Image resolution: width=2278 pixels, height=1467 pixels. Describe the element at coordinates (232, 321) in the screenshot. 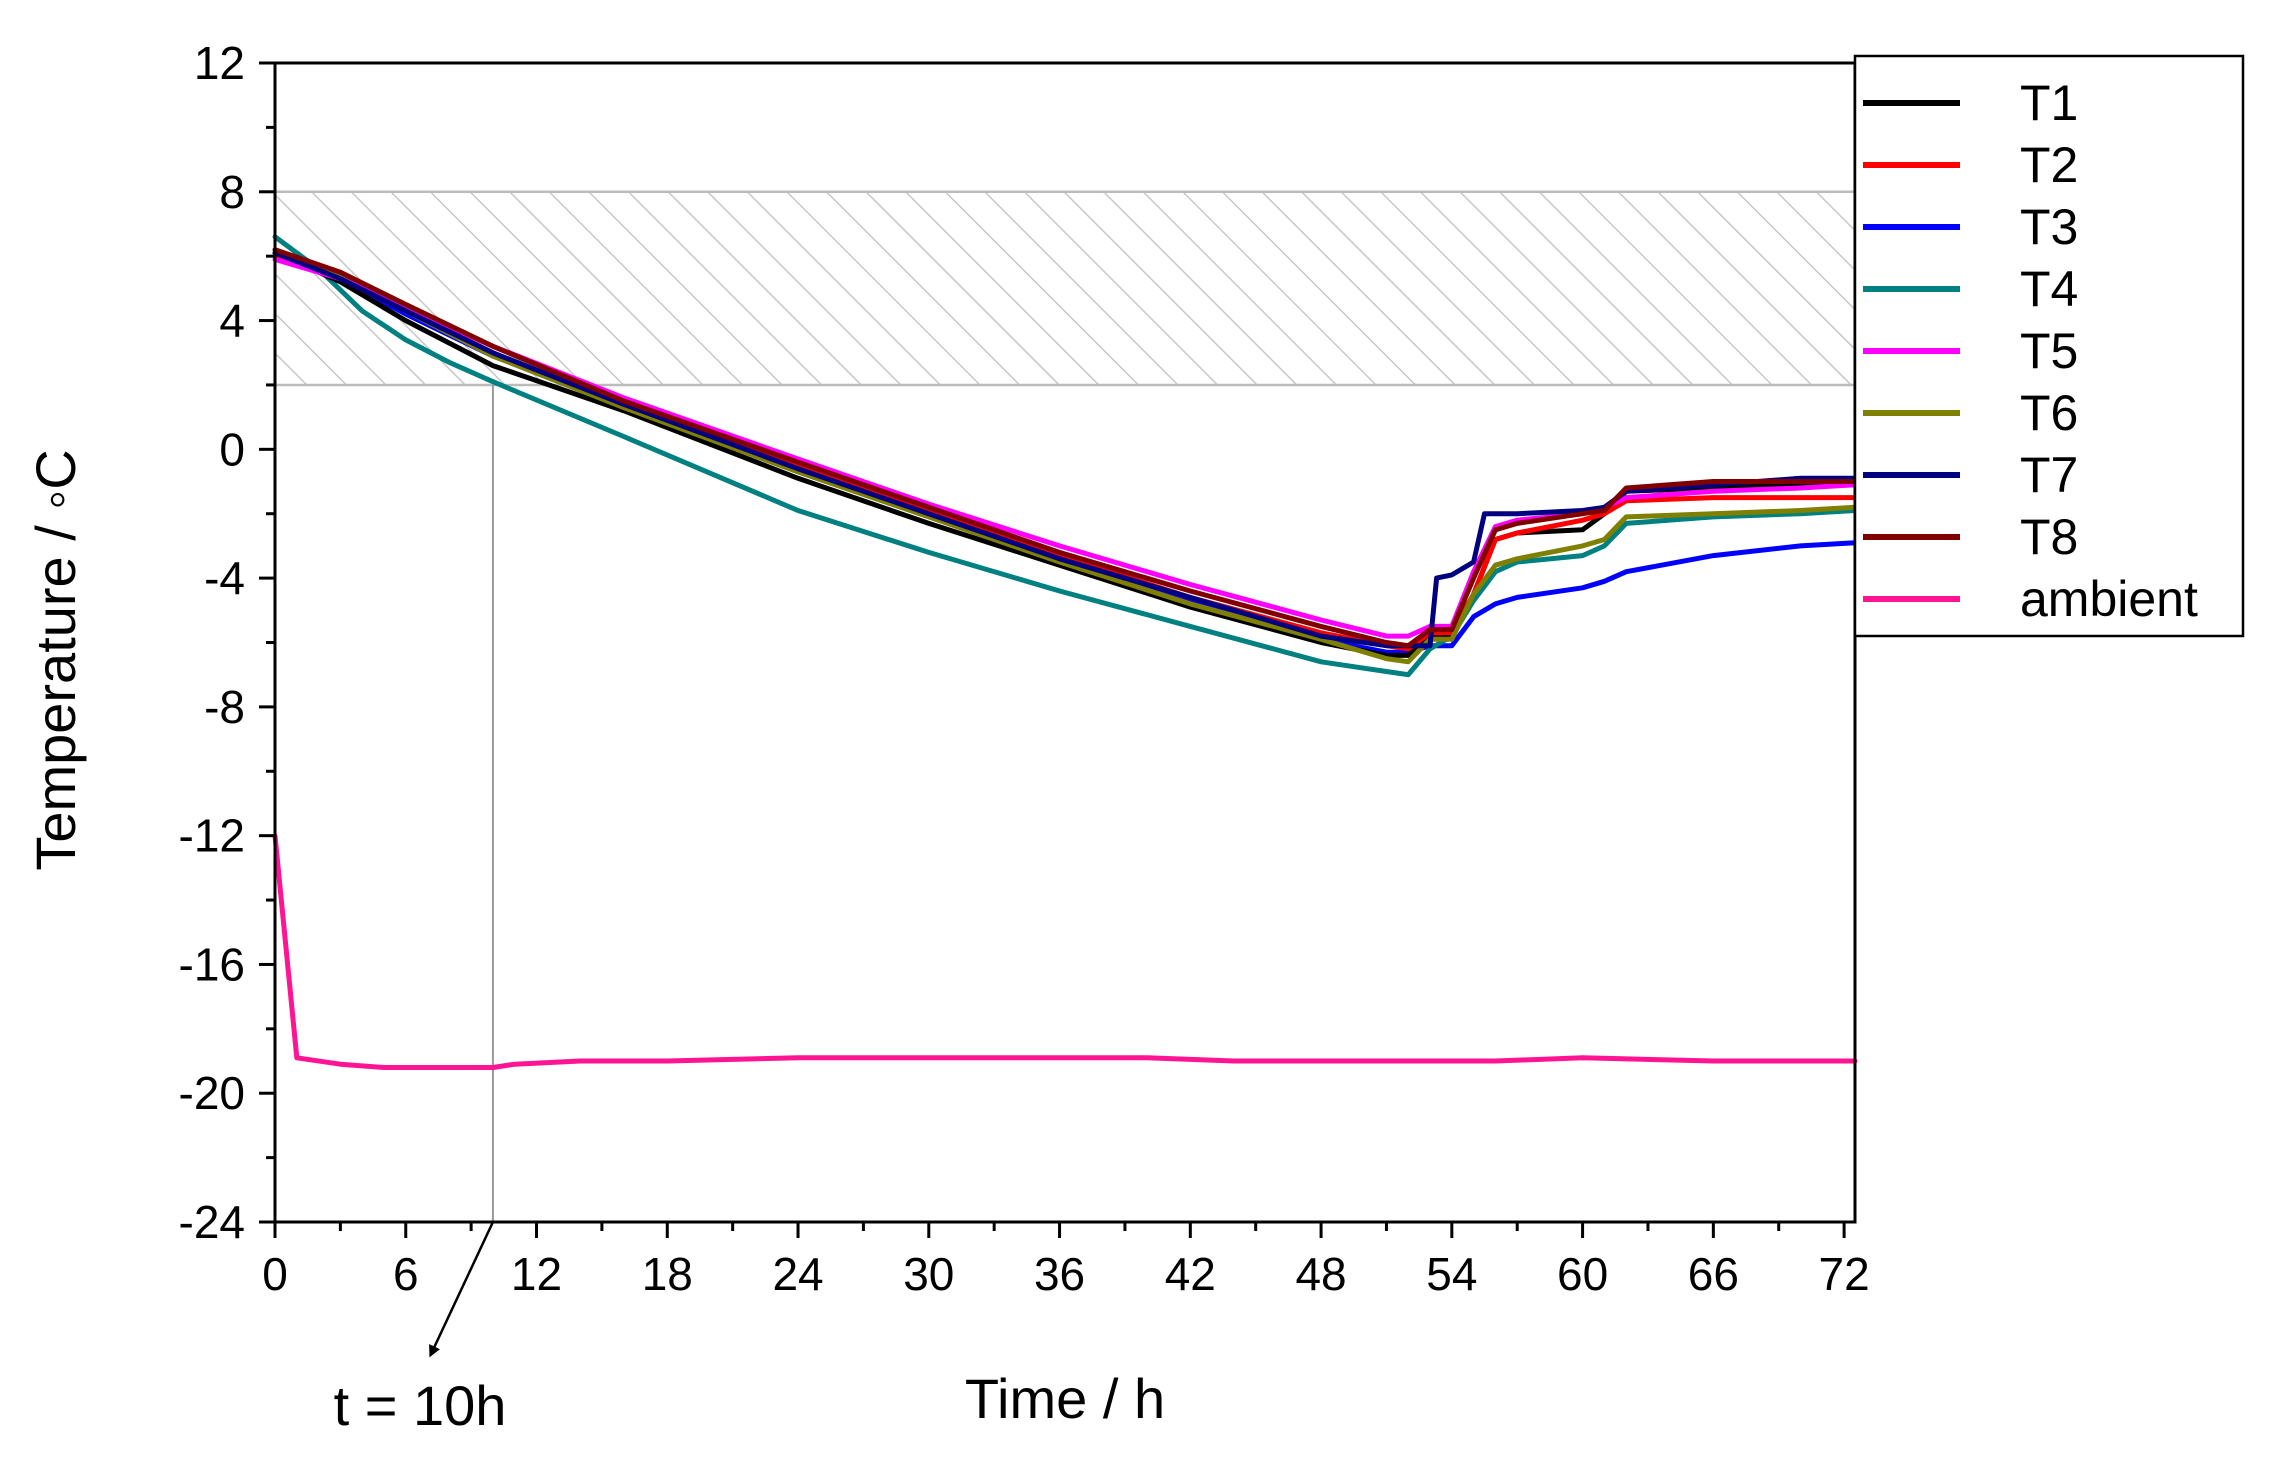

I see `y-tick-label: 4` at that location.